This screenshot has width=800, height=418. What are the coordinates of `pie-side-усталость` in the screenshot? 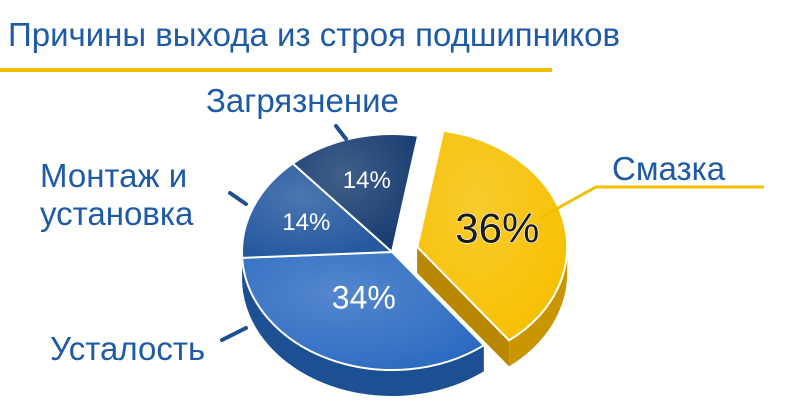 It's located at (363, 326).